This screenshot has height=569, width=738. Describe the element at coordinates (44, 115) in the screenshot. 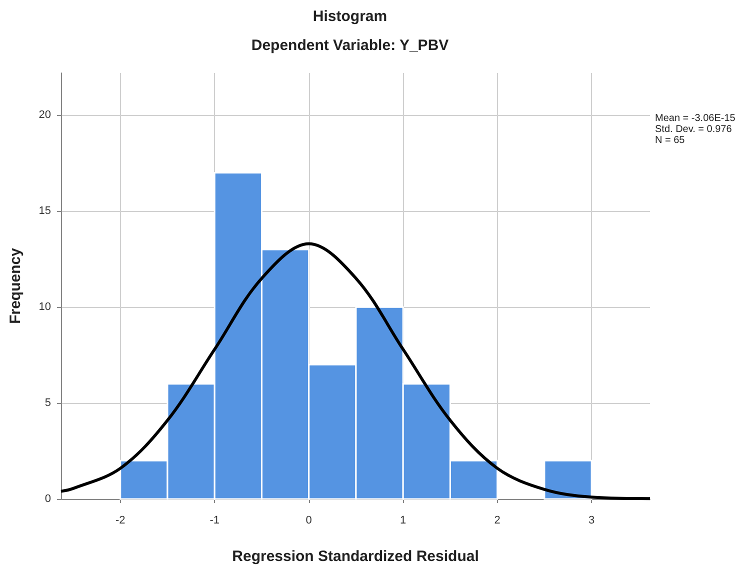

I see `y-tick-label: 20` at that location.